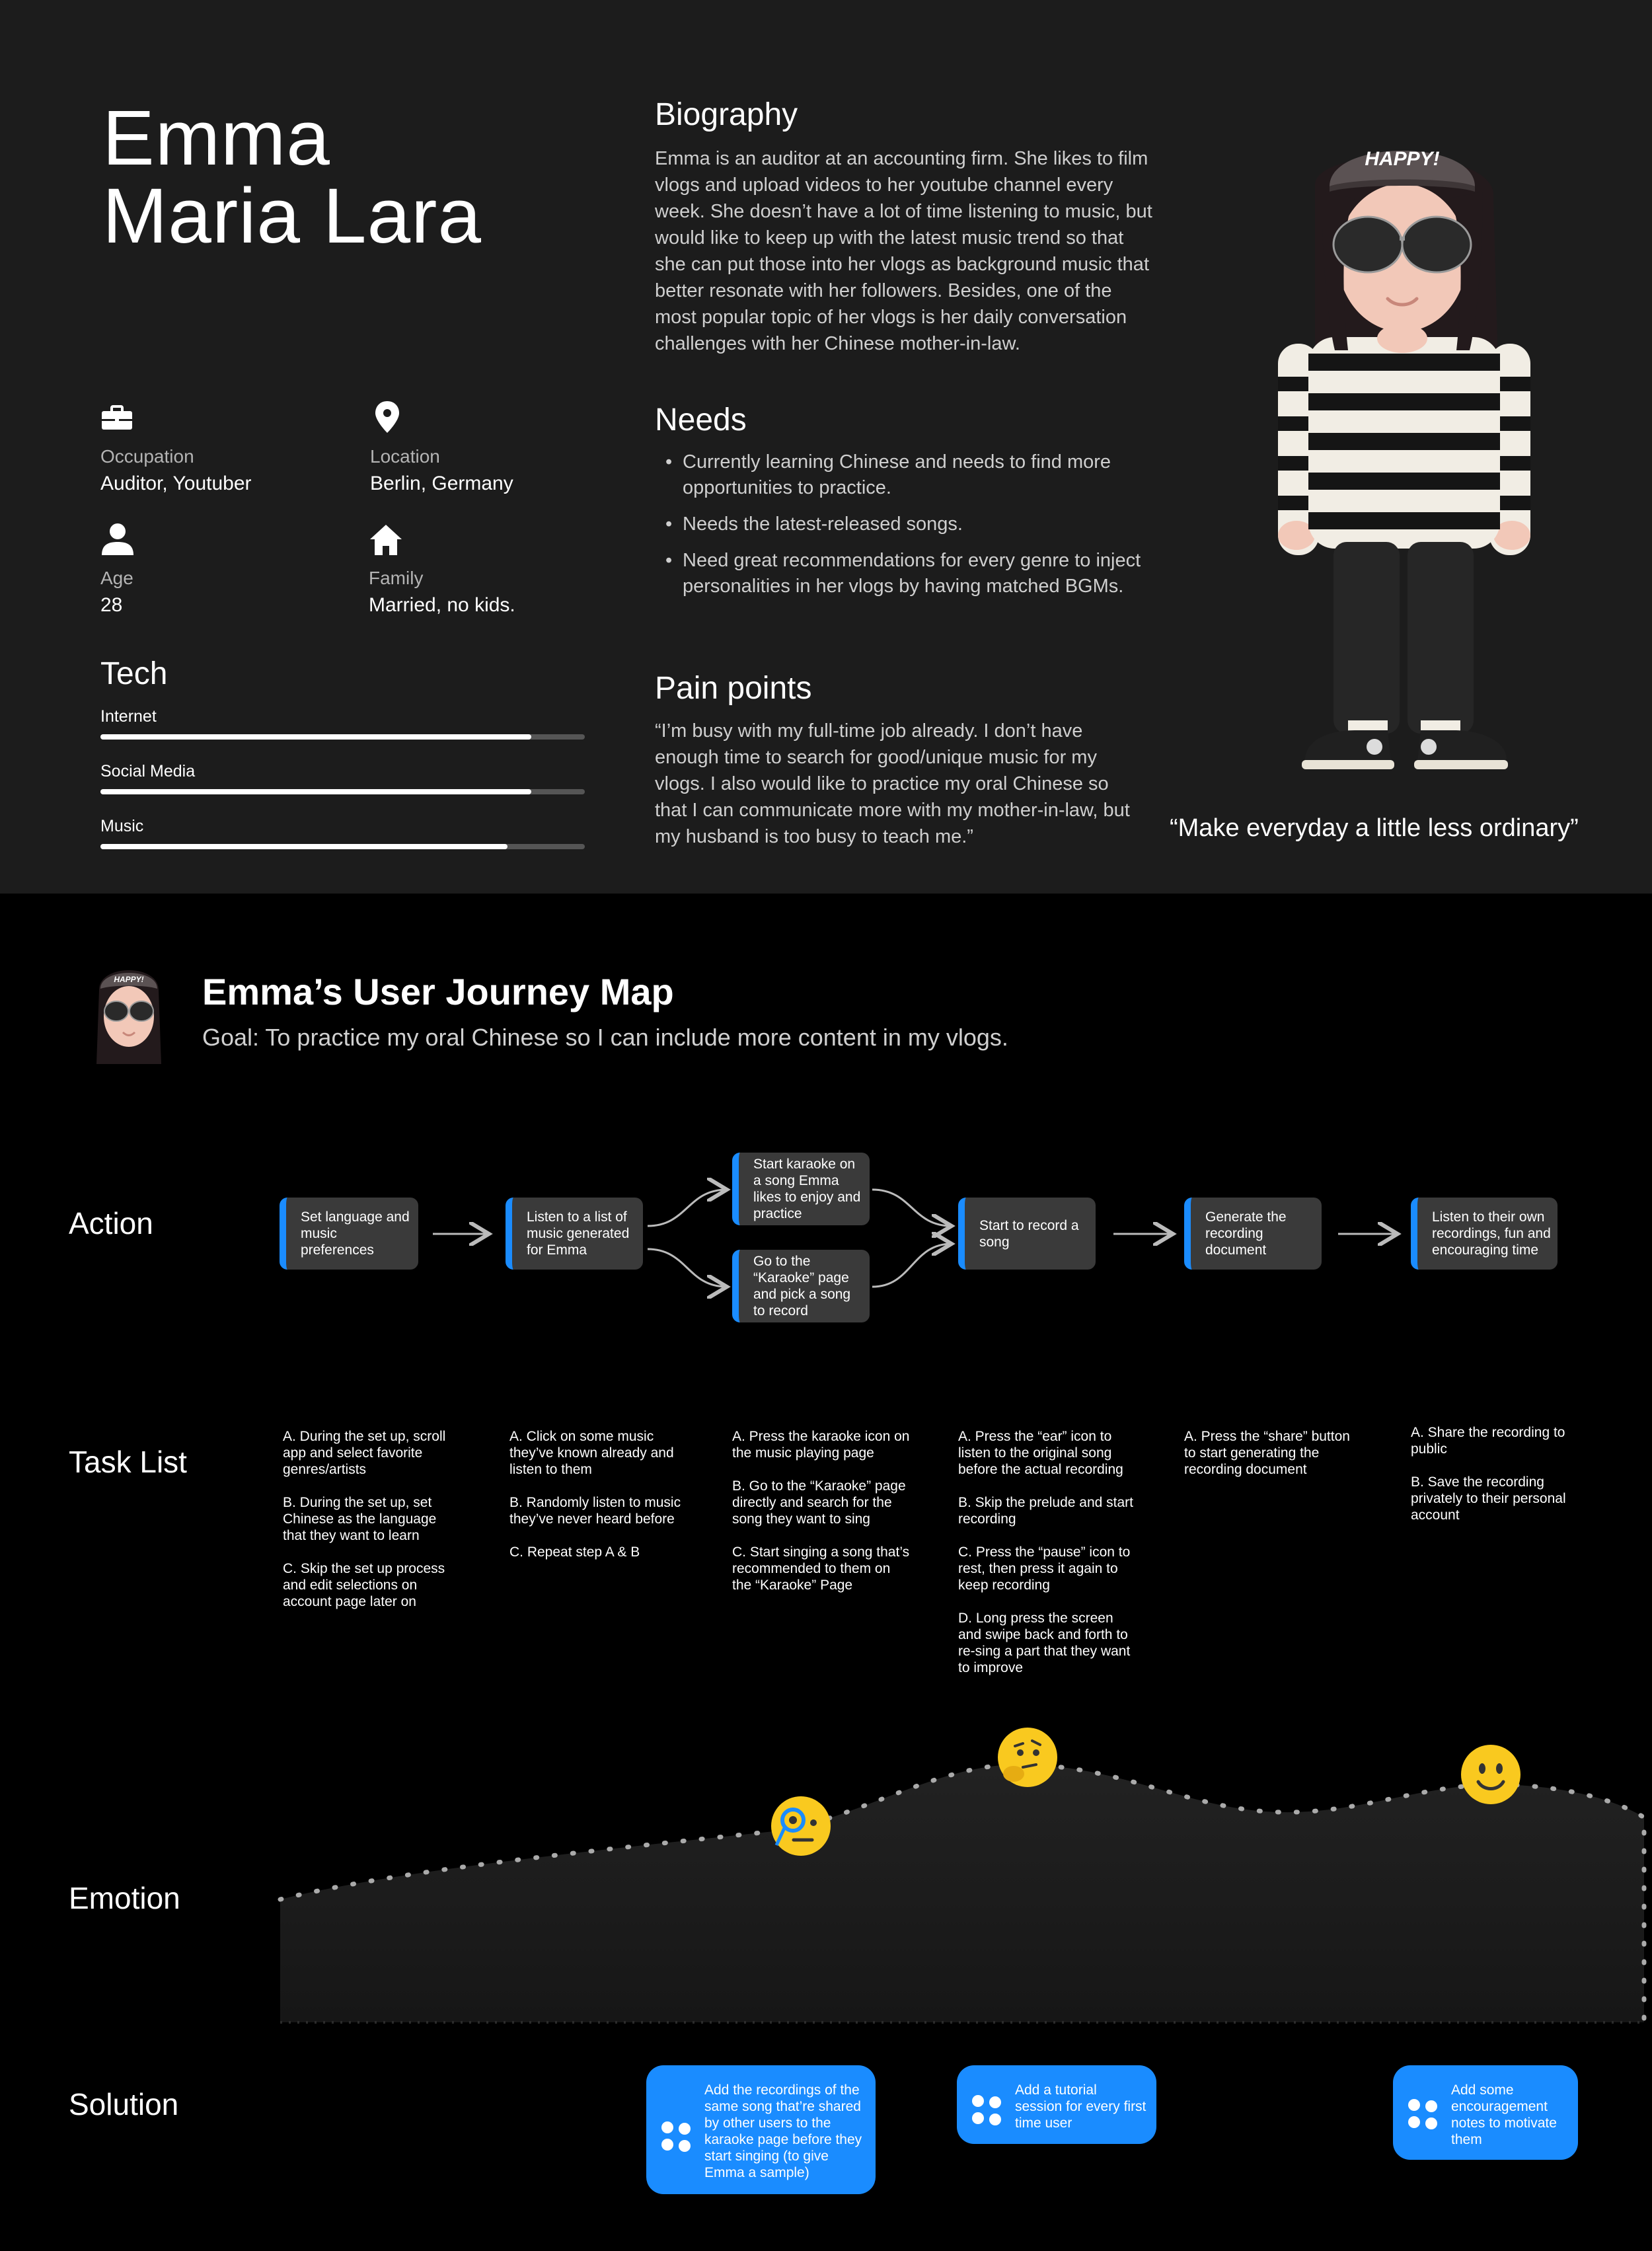  What do you see at coordinates (111, 1223) in the screenshot?
I see `row-label-action: Action` at bounding box center [111, 1223].